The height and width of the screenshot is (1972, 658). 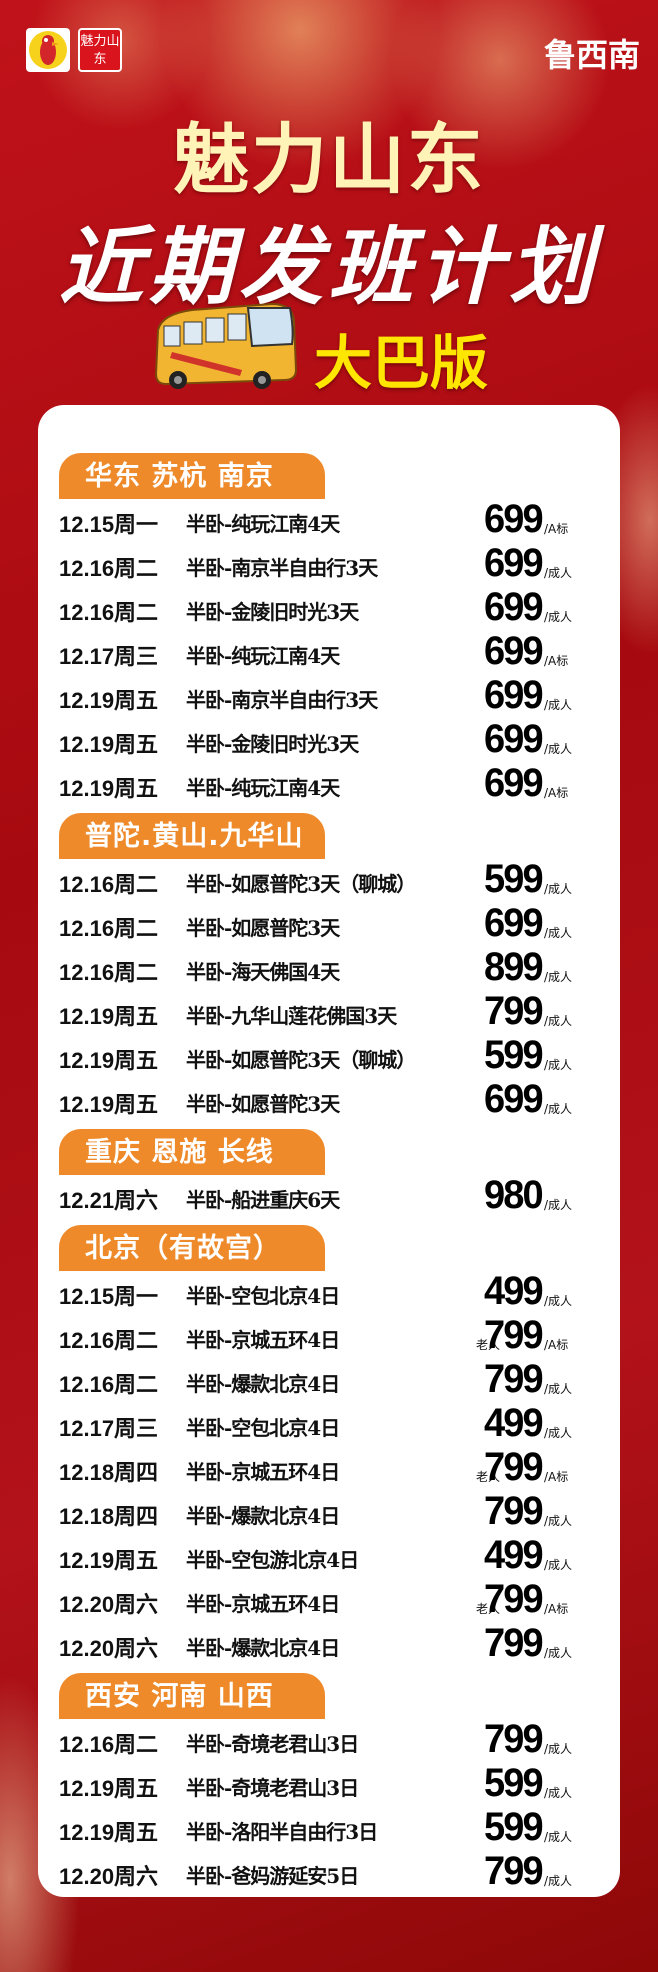 I want to click on trip-product: 半卧-南京半自由行3天, so click(x=282, y=700).